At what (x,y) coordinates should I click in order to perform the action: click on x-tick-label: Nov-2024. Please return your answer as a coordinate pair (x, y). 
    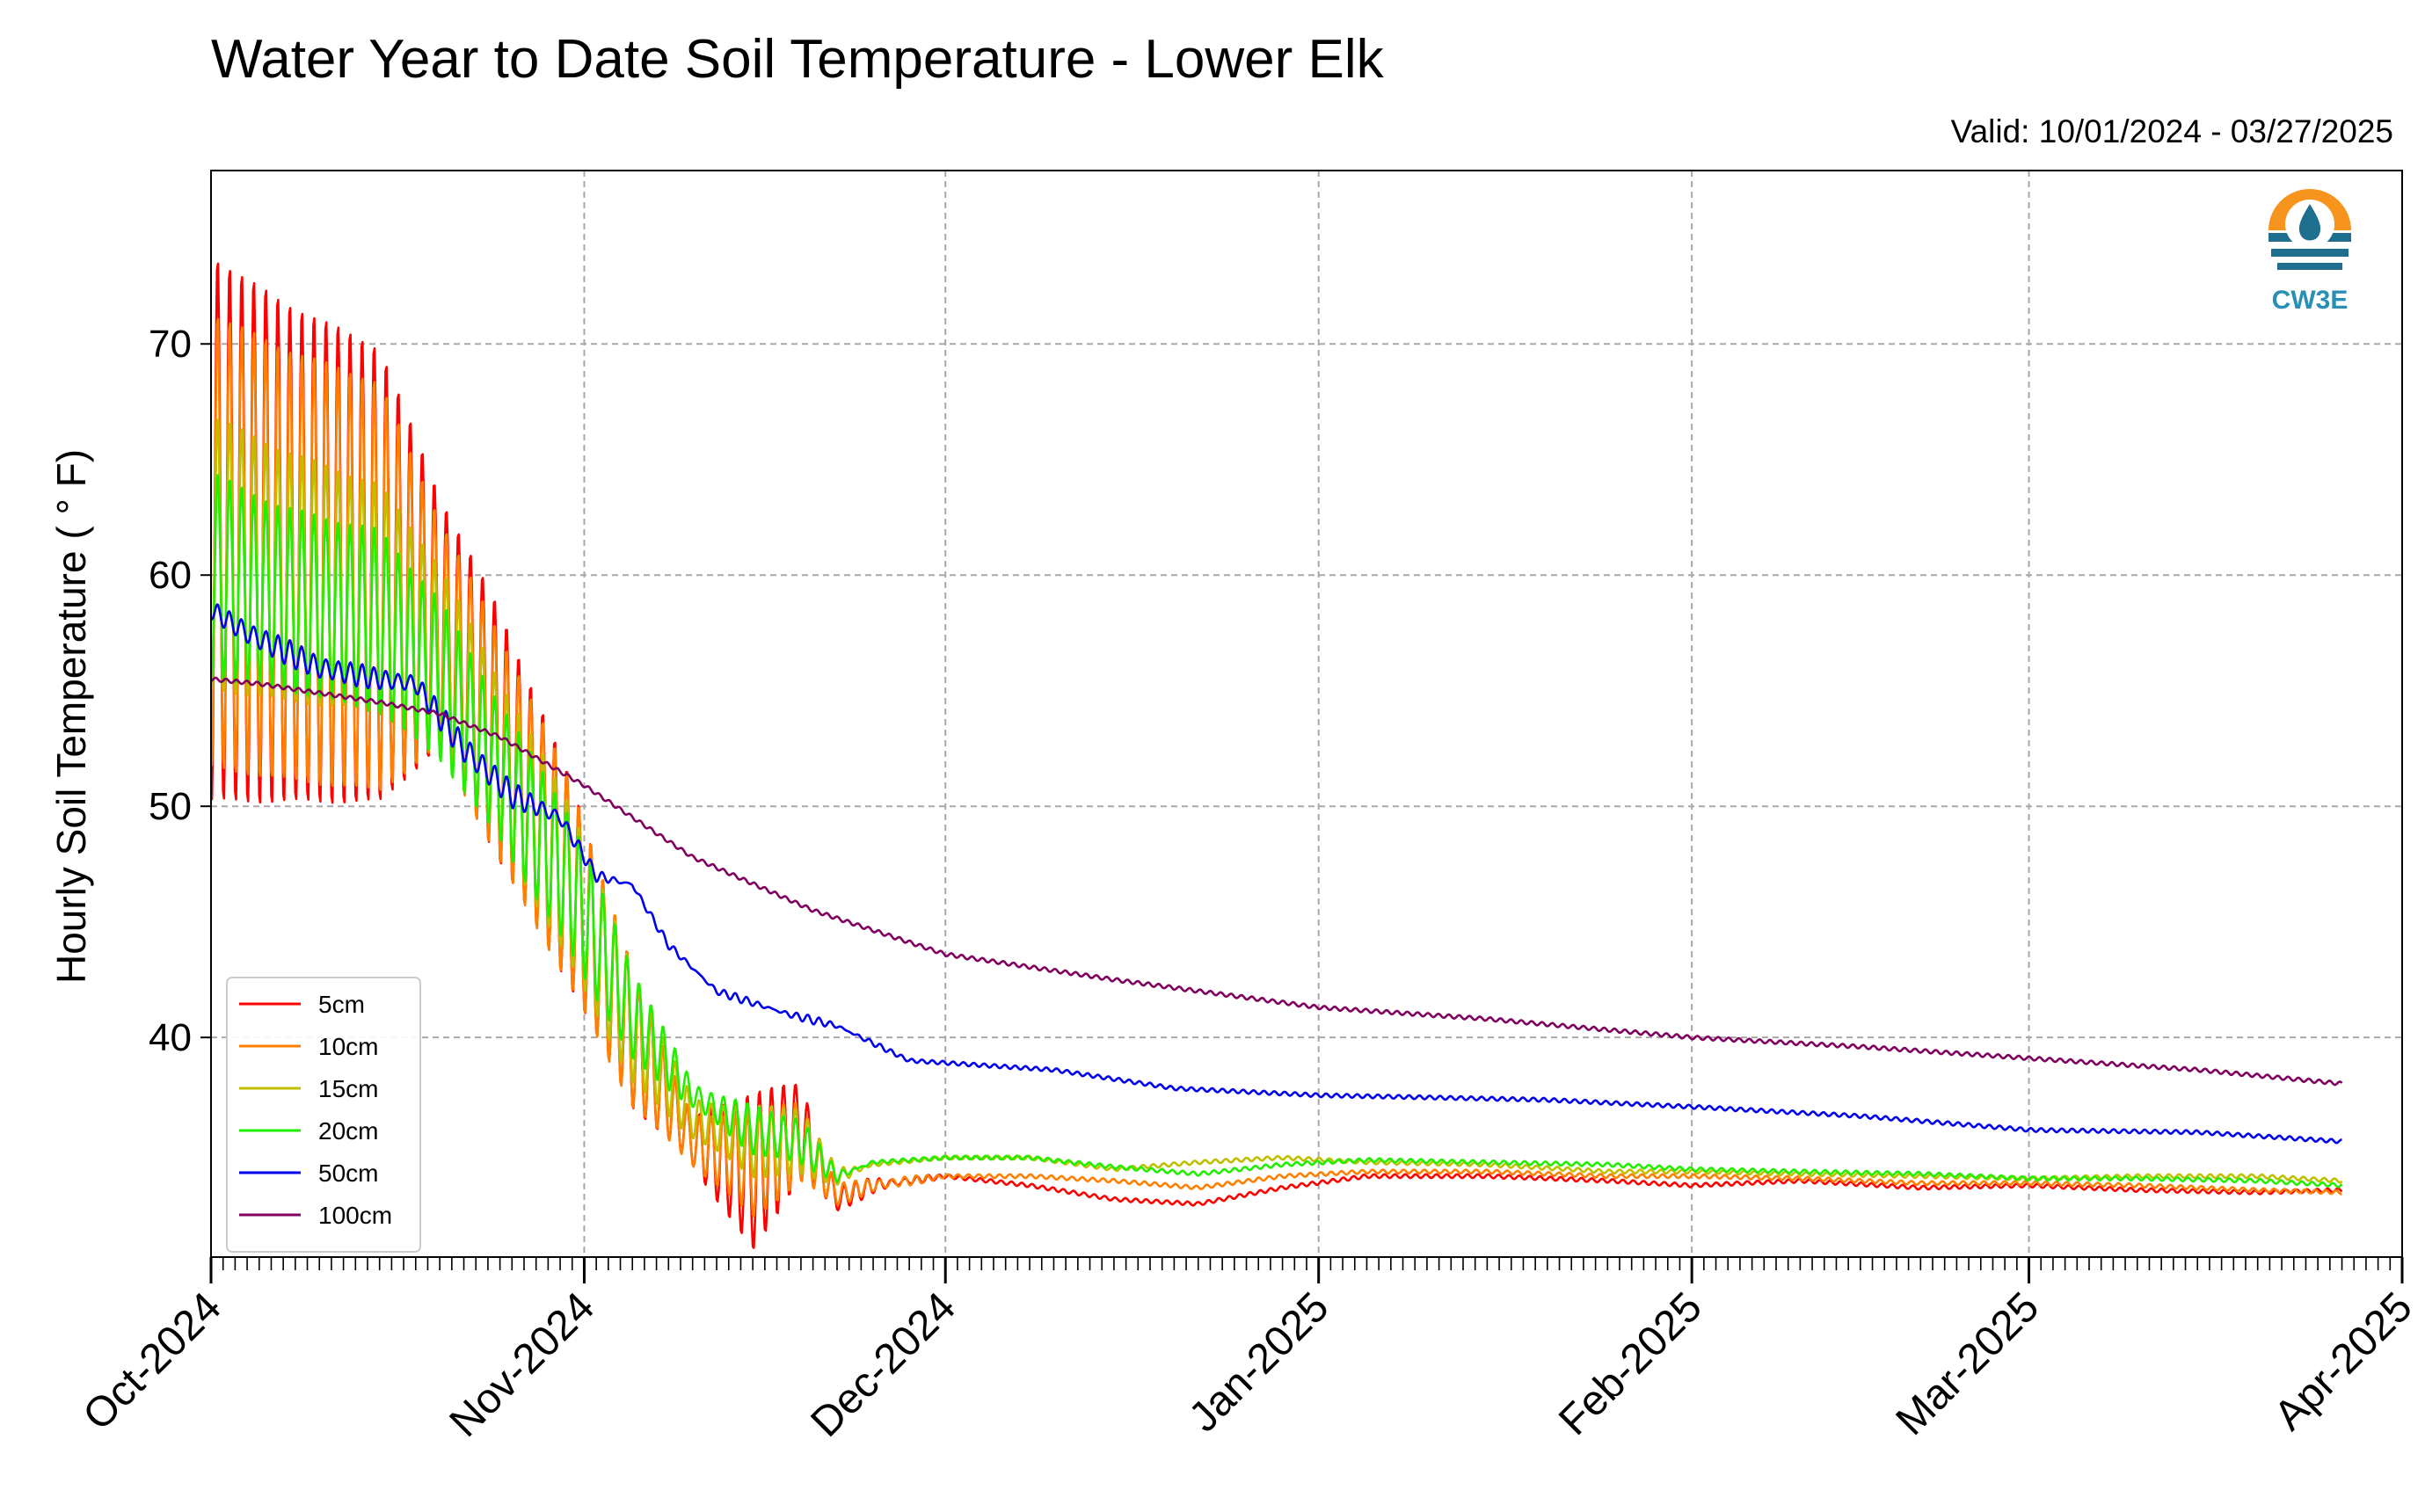
    Looking at the image, I should click on (522, 1365).